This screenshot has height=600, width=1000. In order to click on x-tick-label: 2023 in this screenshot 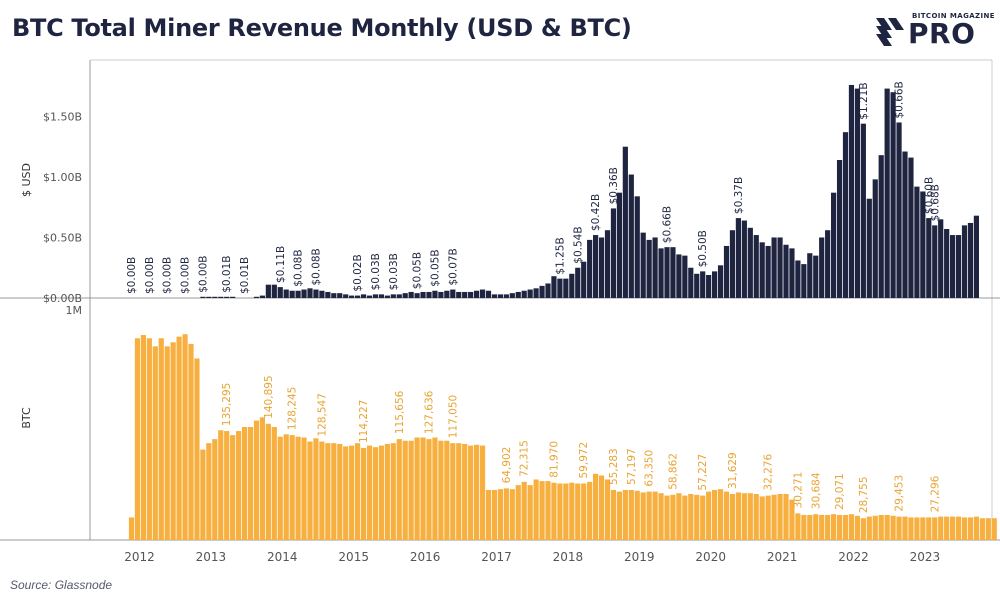, I will do `click(925, 557)`.